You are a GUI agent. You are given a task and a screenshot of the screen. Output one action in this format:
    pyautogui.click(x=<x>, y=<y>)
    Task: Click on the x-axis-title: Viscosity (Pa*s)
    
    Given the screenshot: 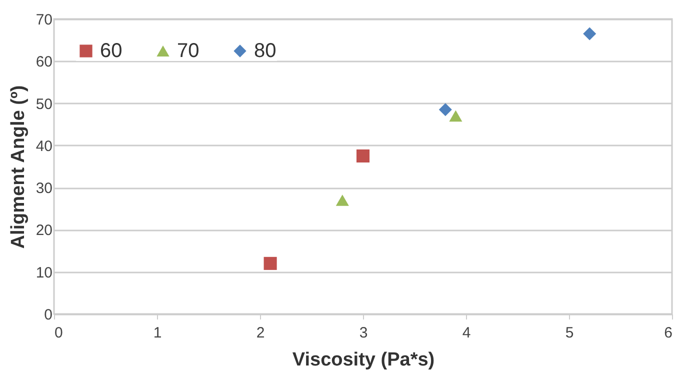 What is the action you would take?
    pyautogui.click(x=363, y=360)
    